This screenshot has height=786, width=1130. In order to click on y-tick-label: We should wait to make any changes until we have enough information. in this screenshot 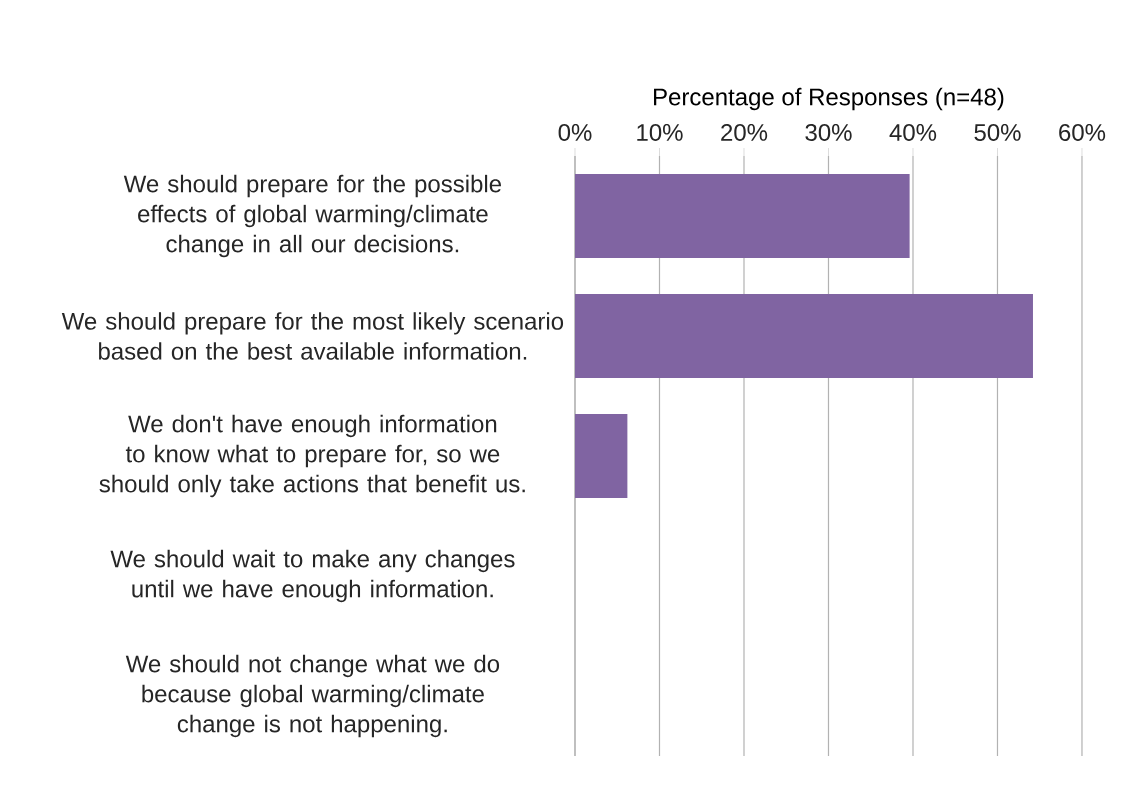, I will do `click(312, 576)`.